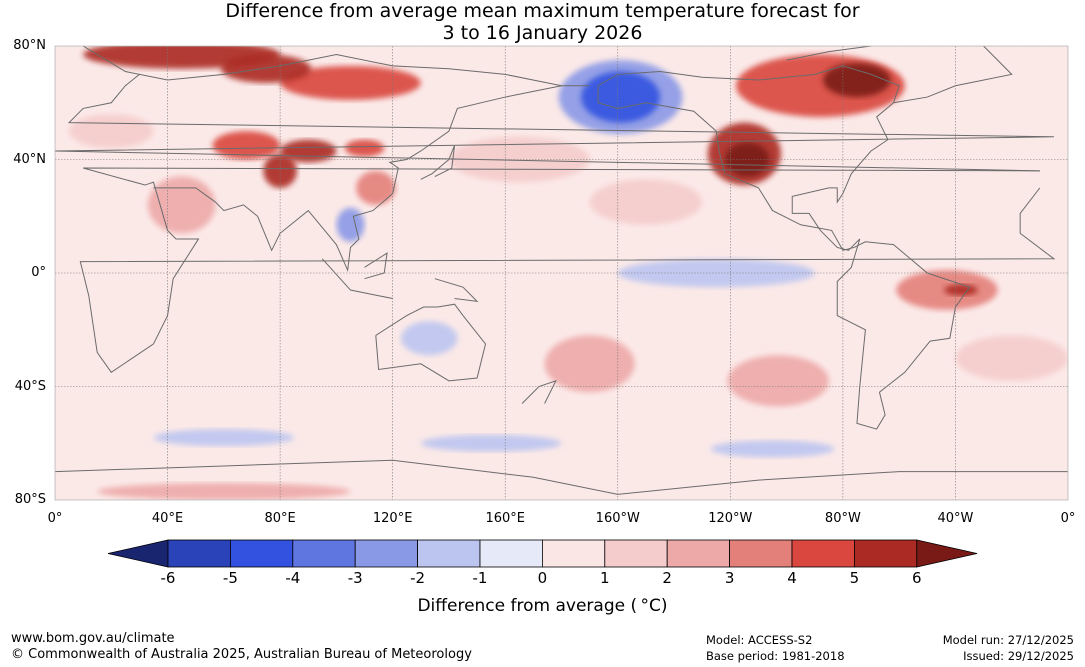 Image resolution: width=1085 pixels, height=667 pixels. Describe the element at coordinates (167, 518) in the screenshot. I see `lon-label: 40°E` at that location.